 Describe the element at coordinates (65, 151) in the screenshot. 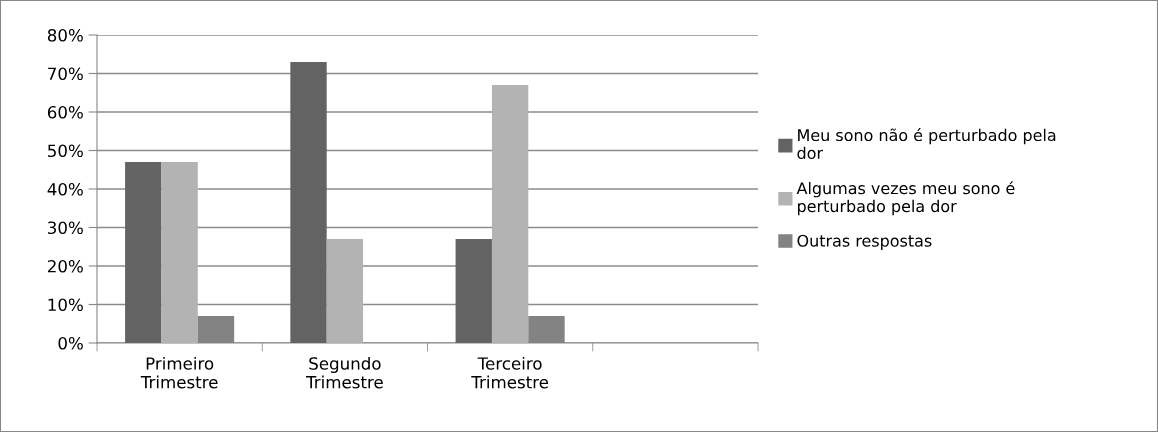

I see `y-tick-label: 50%` at that location.